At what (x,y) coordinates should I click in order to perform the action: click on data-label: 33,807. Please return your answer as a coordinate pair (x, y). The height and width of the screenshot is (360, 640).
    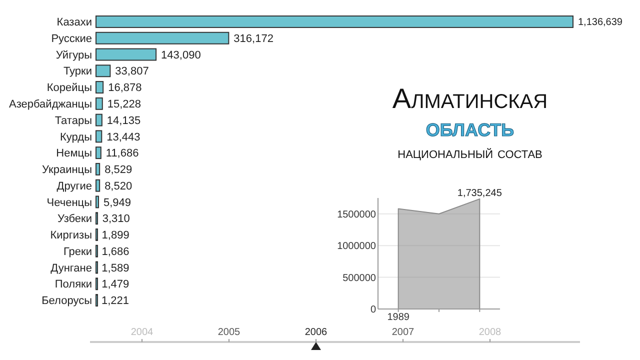
    Looking at the image, I should click on (132, 72).